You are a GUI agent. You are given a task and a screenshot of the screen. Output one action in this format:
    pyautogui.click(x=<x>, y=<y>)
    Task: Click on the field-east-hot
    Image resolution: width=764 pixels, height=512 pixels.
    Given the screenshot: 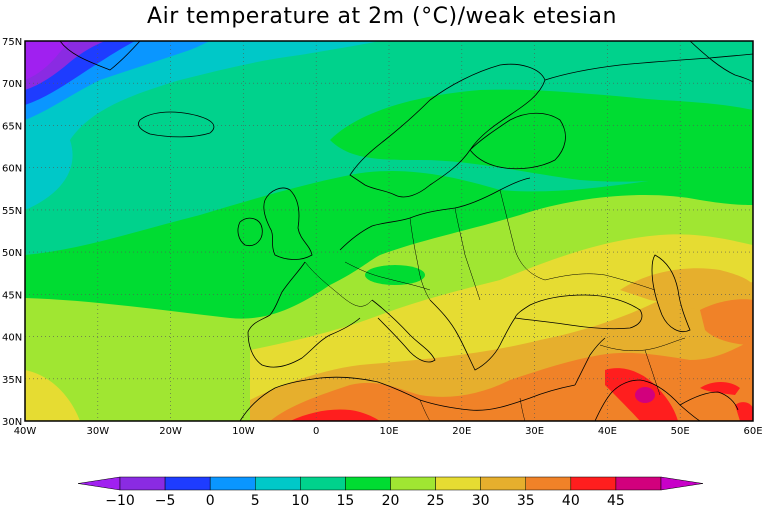 What is the action you would take?
    pyautogui.click(x=744, y=411)
    